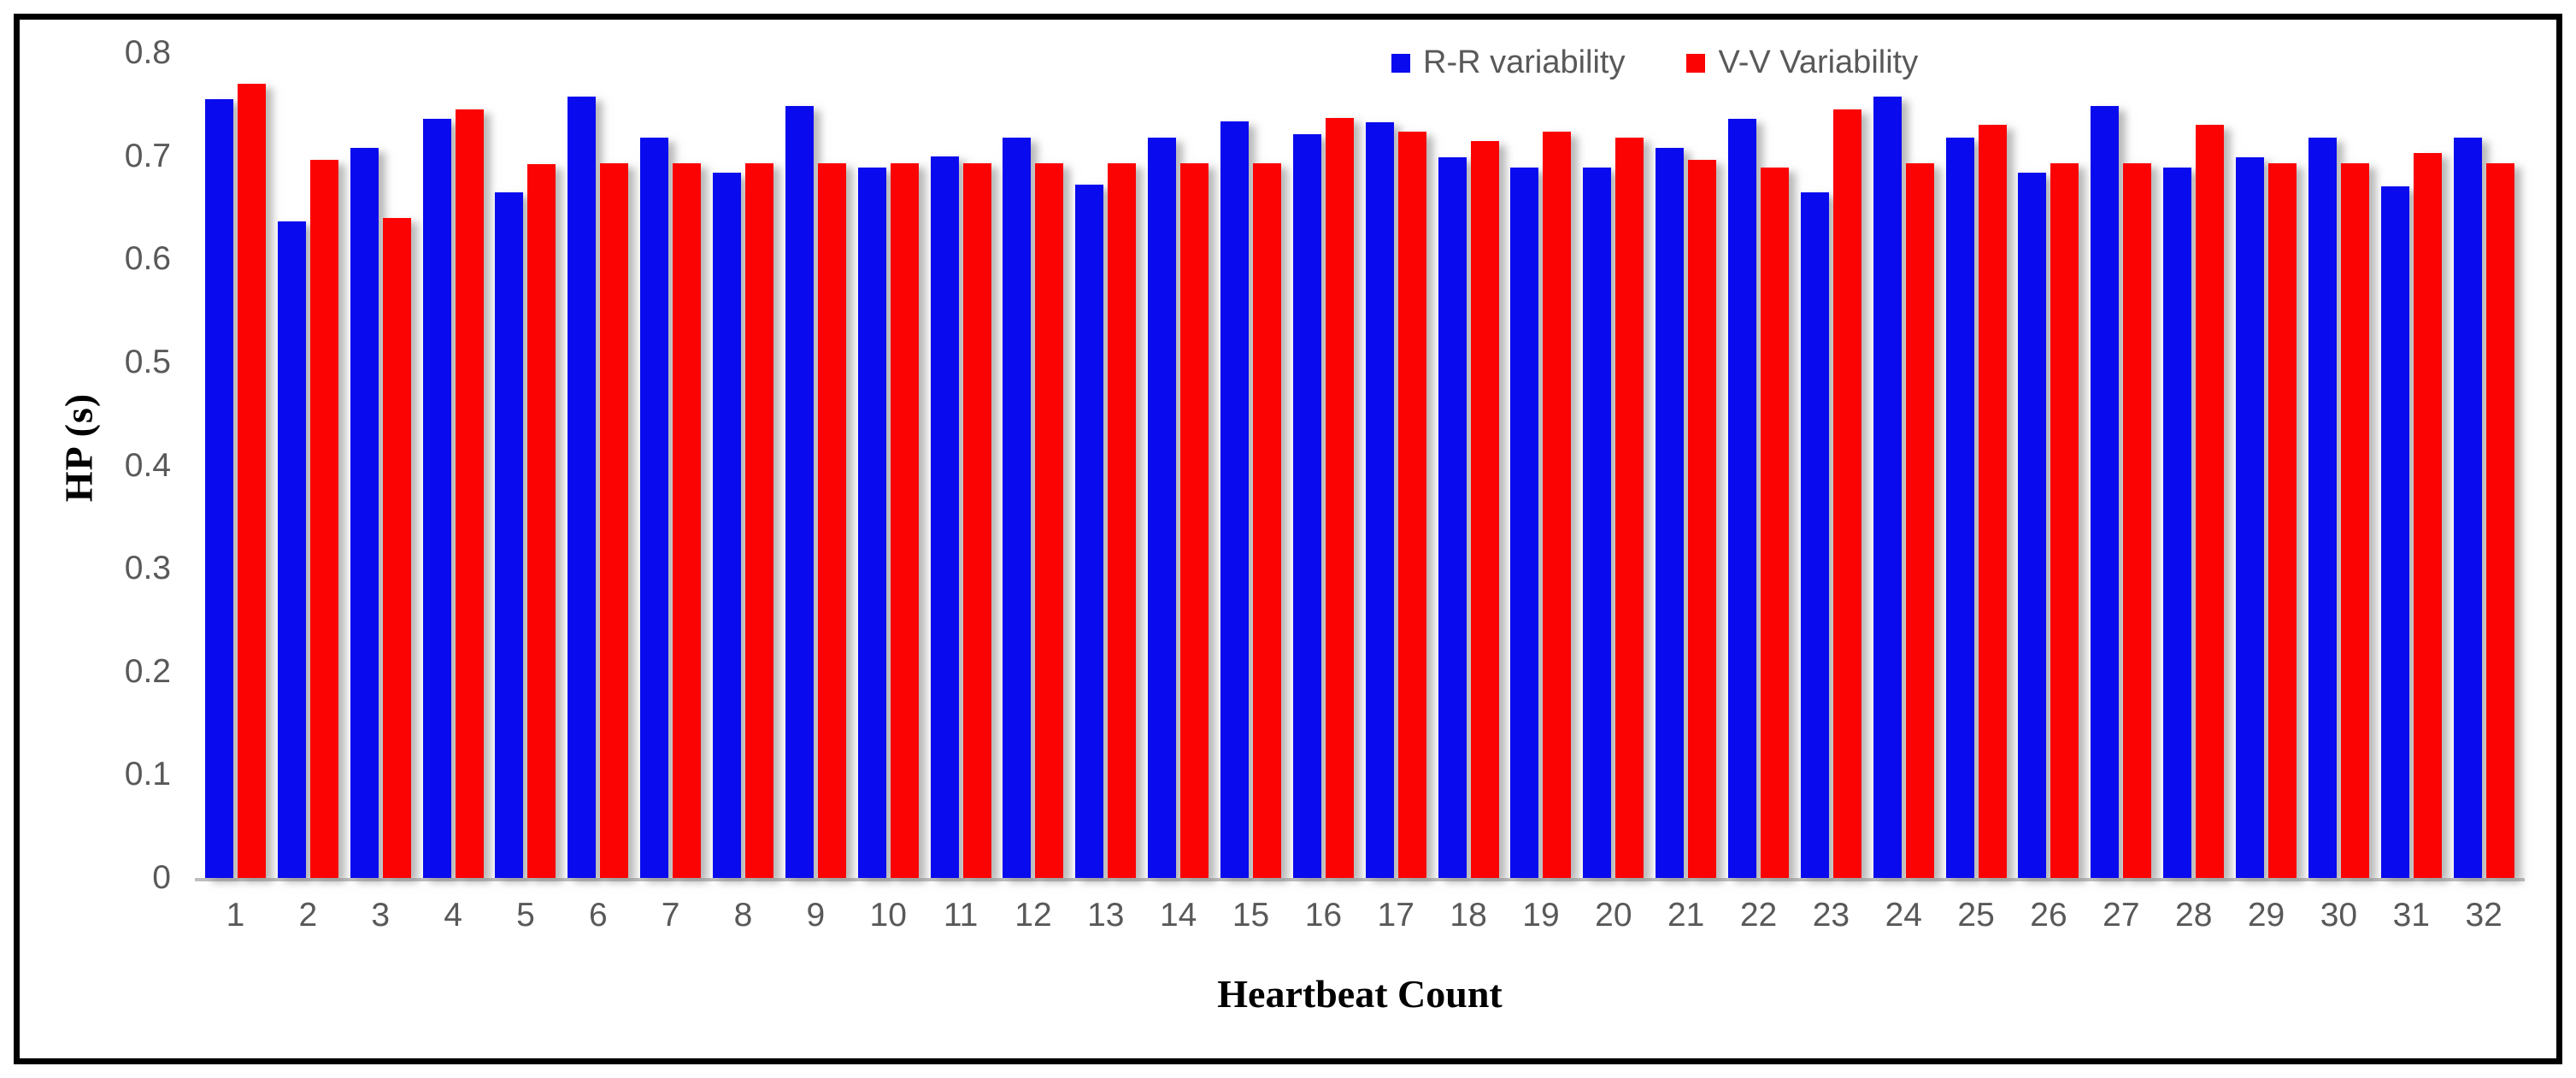  What do you see at coordinates (1613, 493) in the screenshot?
I see `bar-group-20: 20` at bounding box center [1613, 493].